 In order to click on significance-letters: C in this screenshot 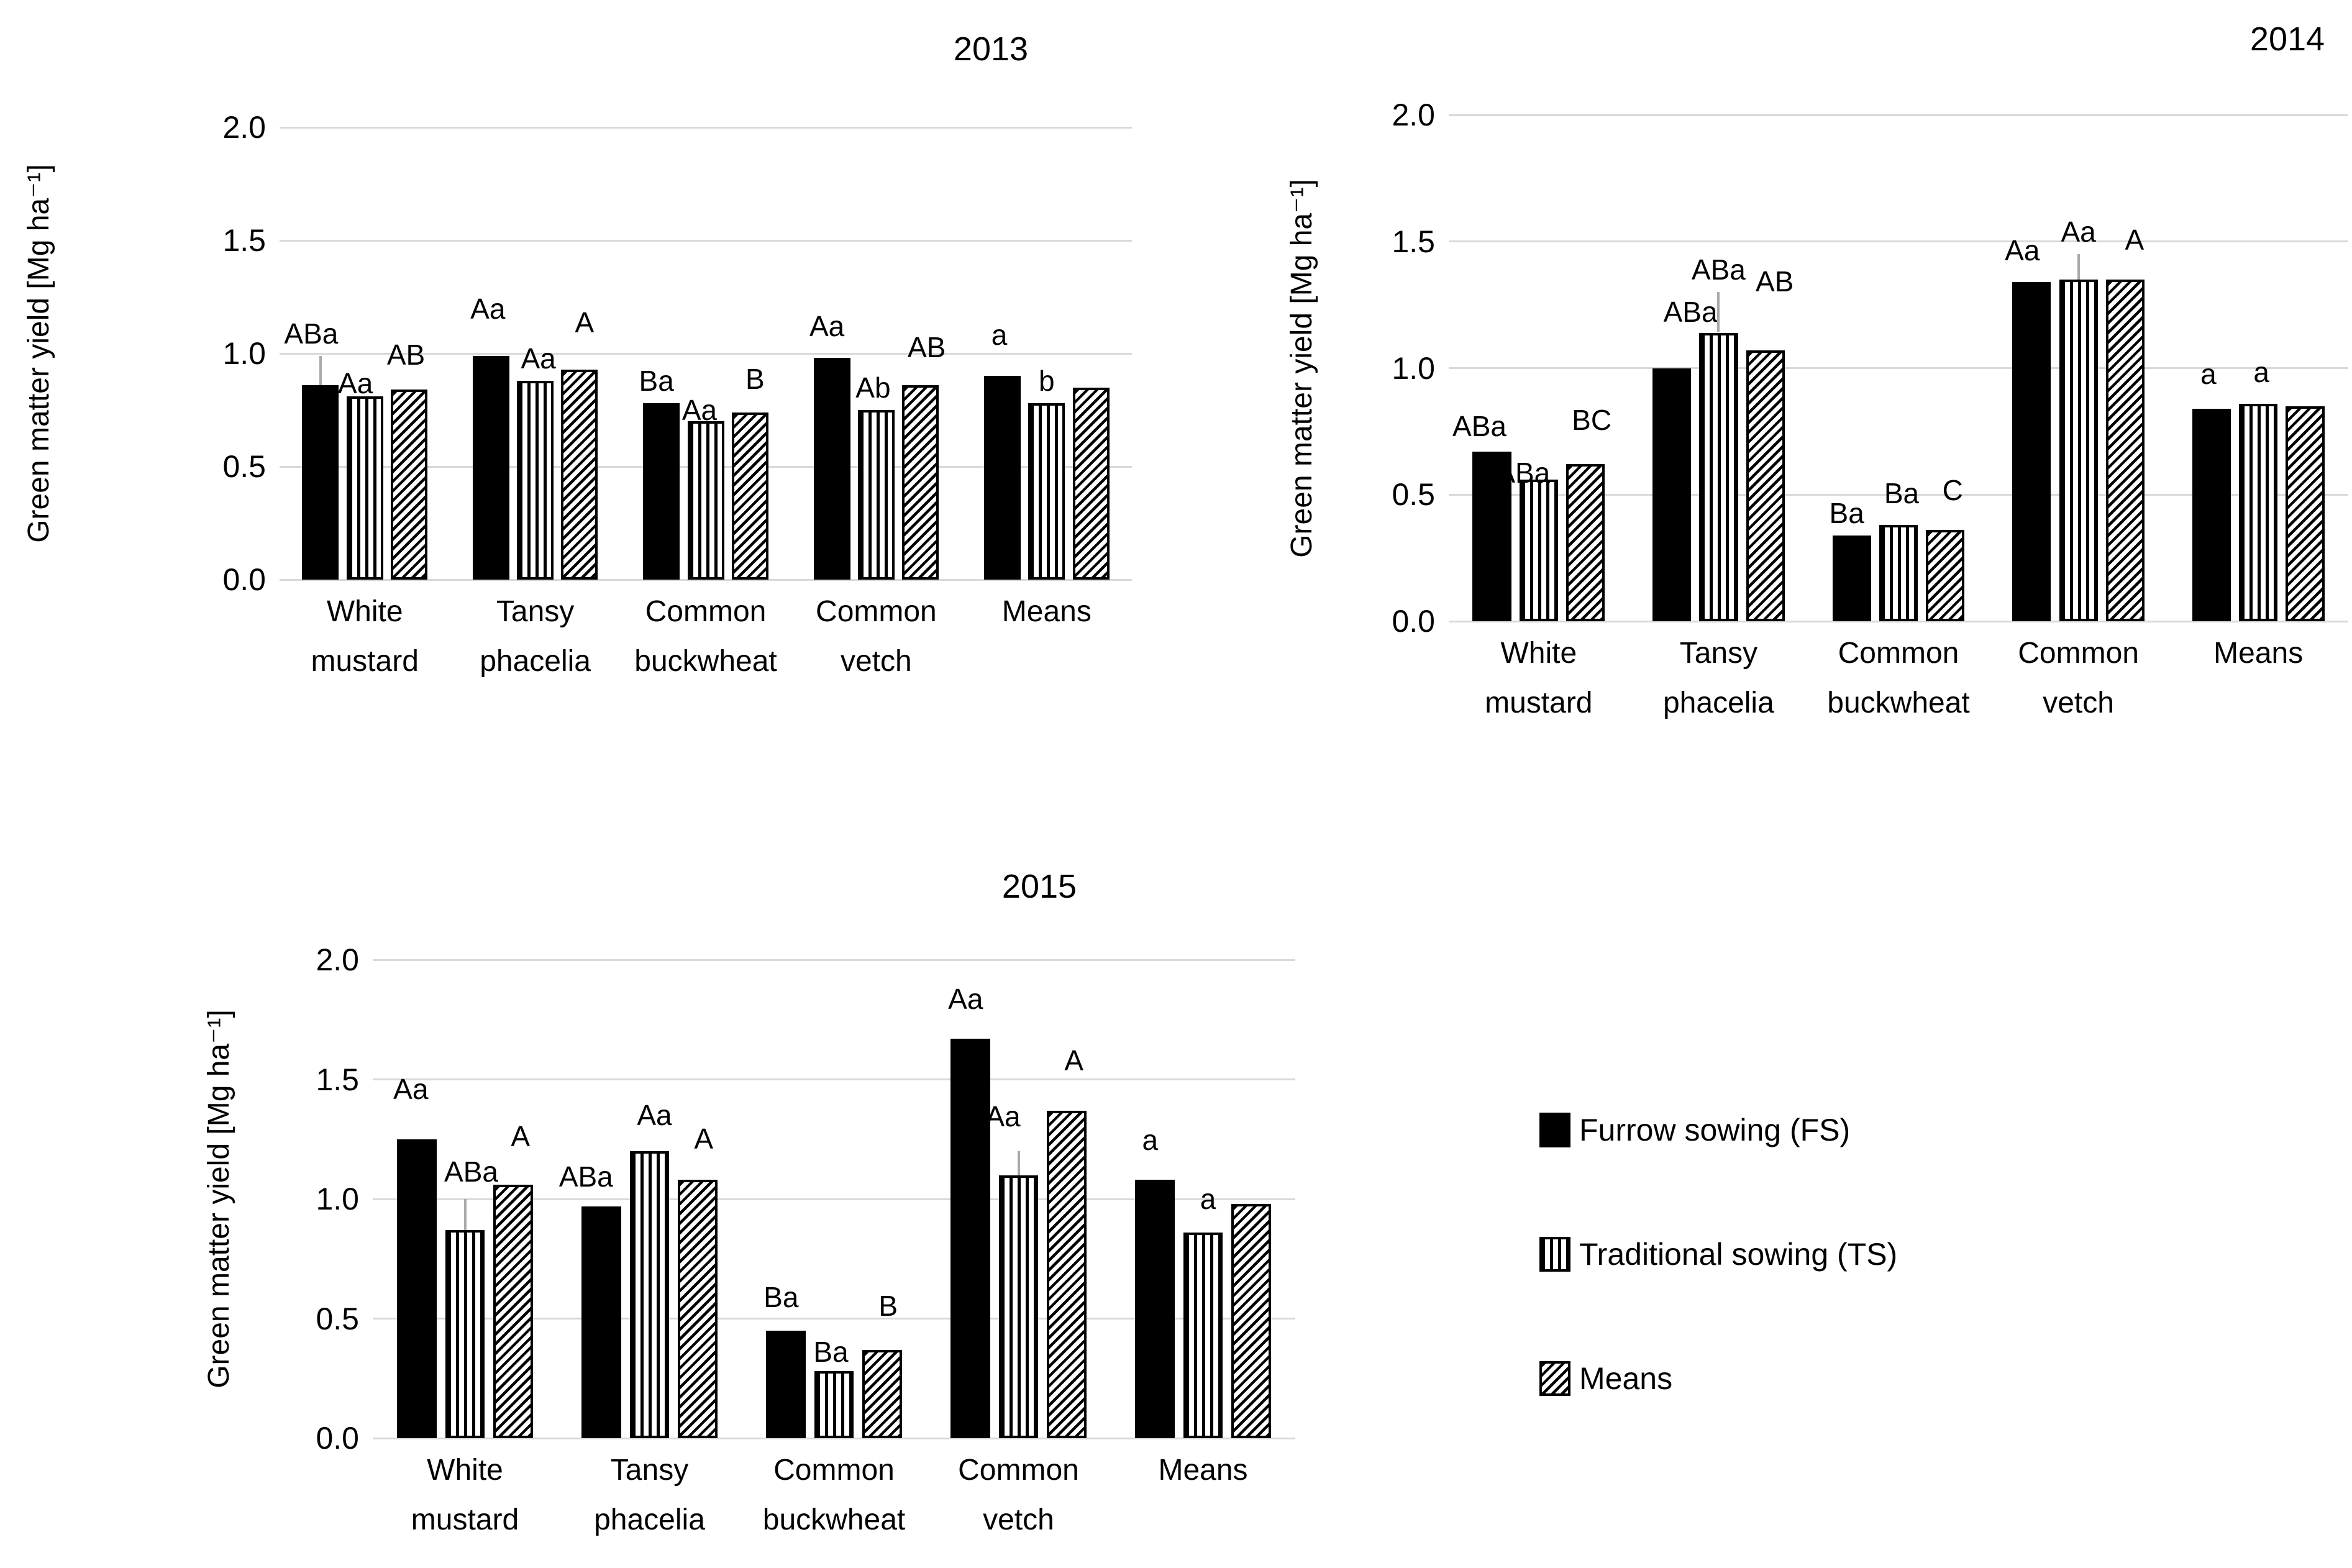, I will do `click(1952, 490)`.